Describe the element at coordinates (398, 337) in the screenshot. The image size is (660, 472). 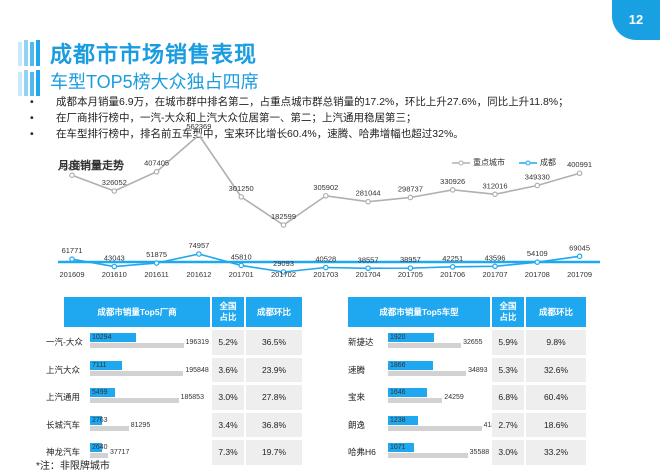
I see `bar-national-sales-label: 1920` at that location.